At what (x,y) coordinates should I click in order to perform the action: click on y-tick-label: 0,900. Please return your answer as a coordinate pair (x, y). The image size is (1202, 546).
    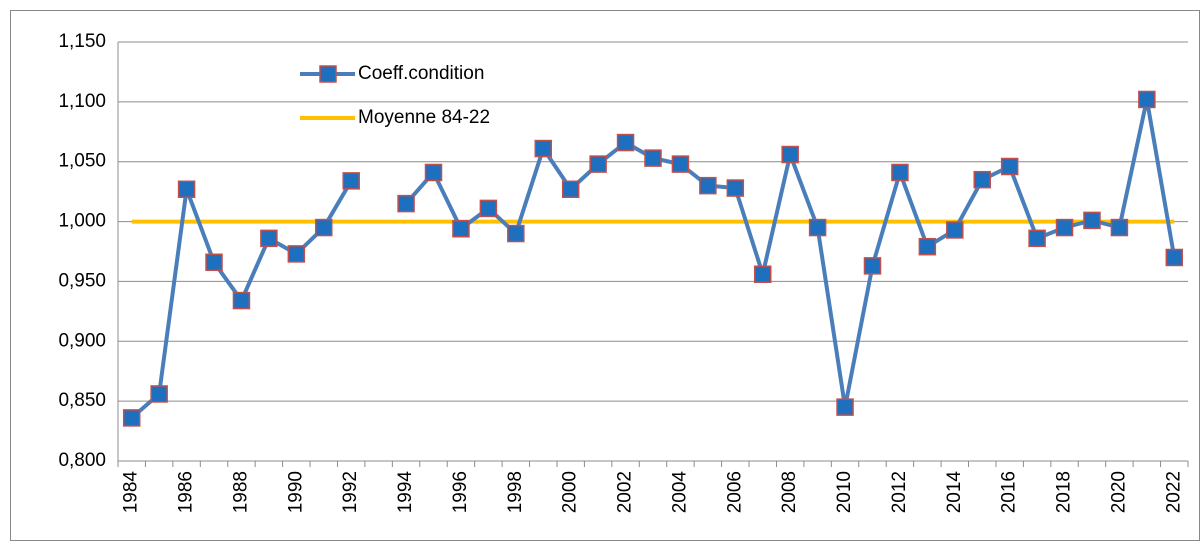
    Looking at the image, I should click on (82, 340).